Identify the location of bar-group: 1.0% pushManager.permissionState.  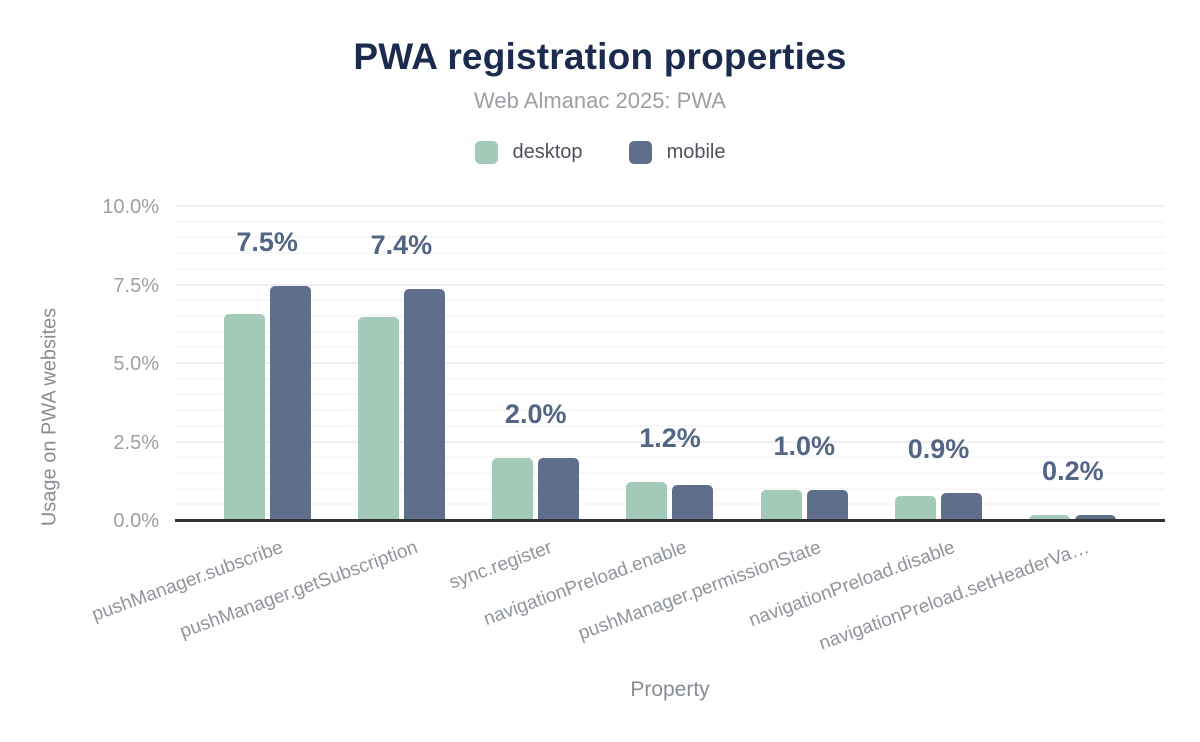
(723, 426).